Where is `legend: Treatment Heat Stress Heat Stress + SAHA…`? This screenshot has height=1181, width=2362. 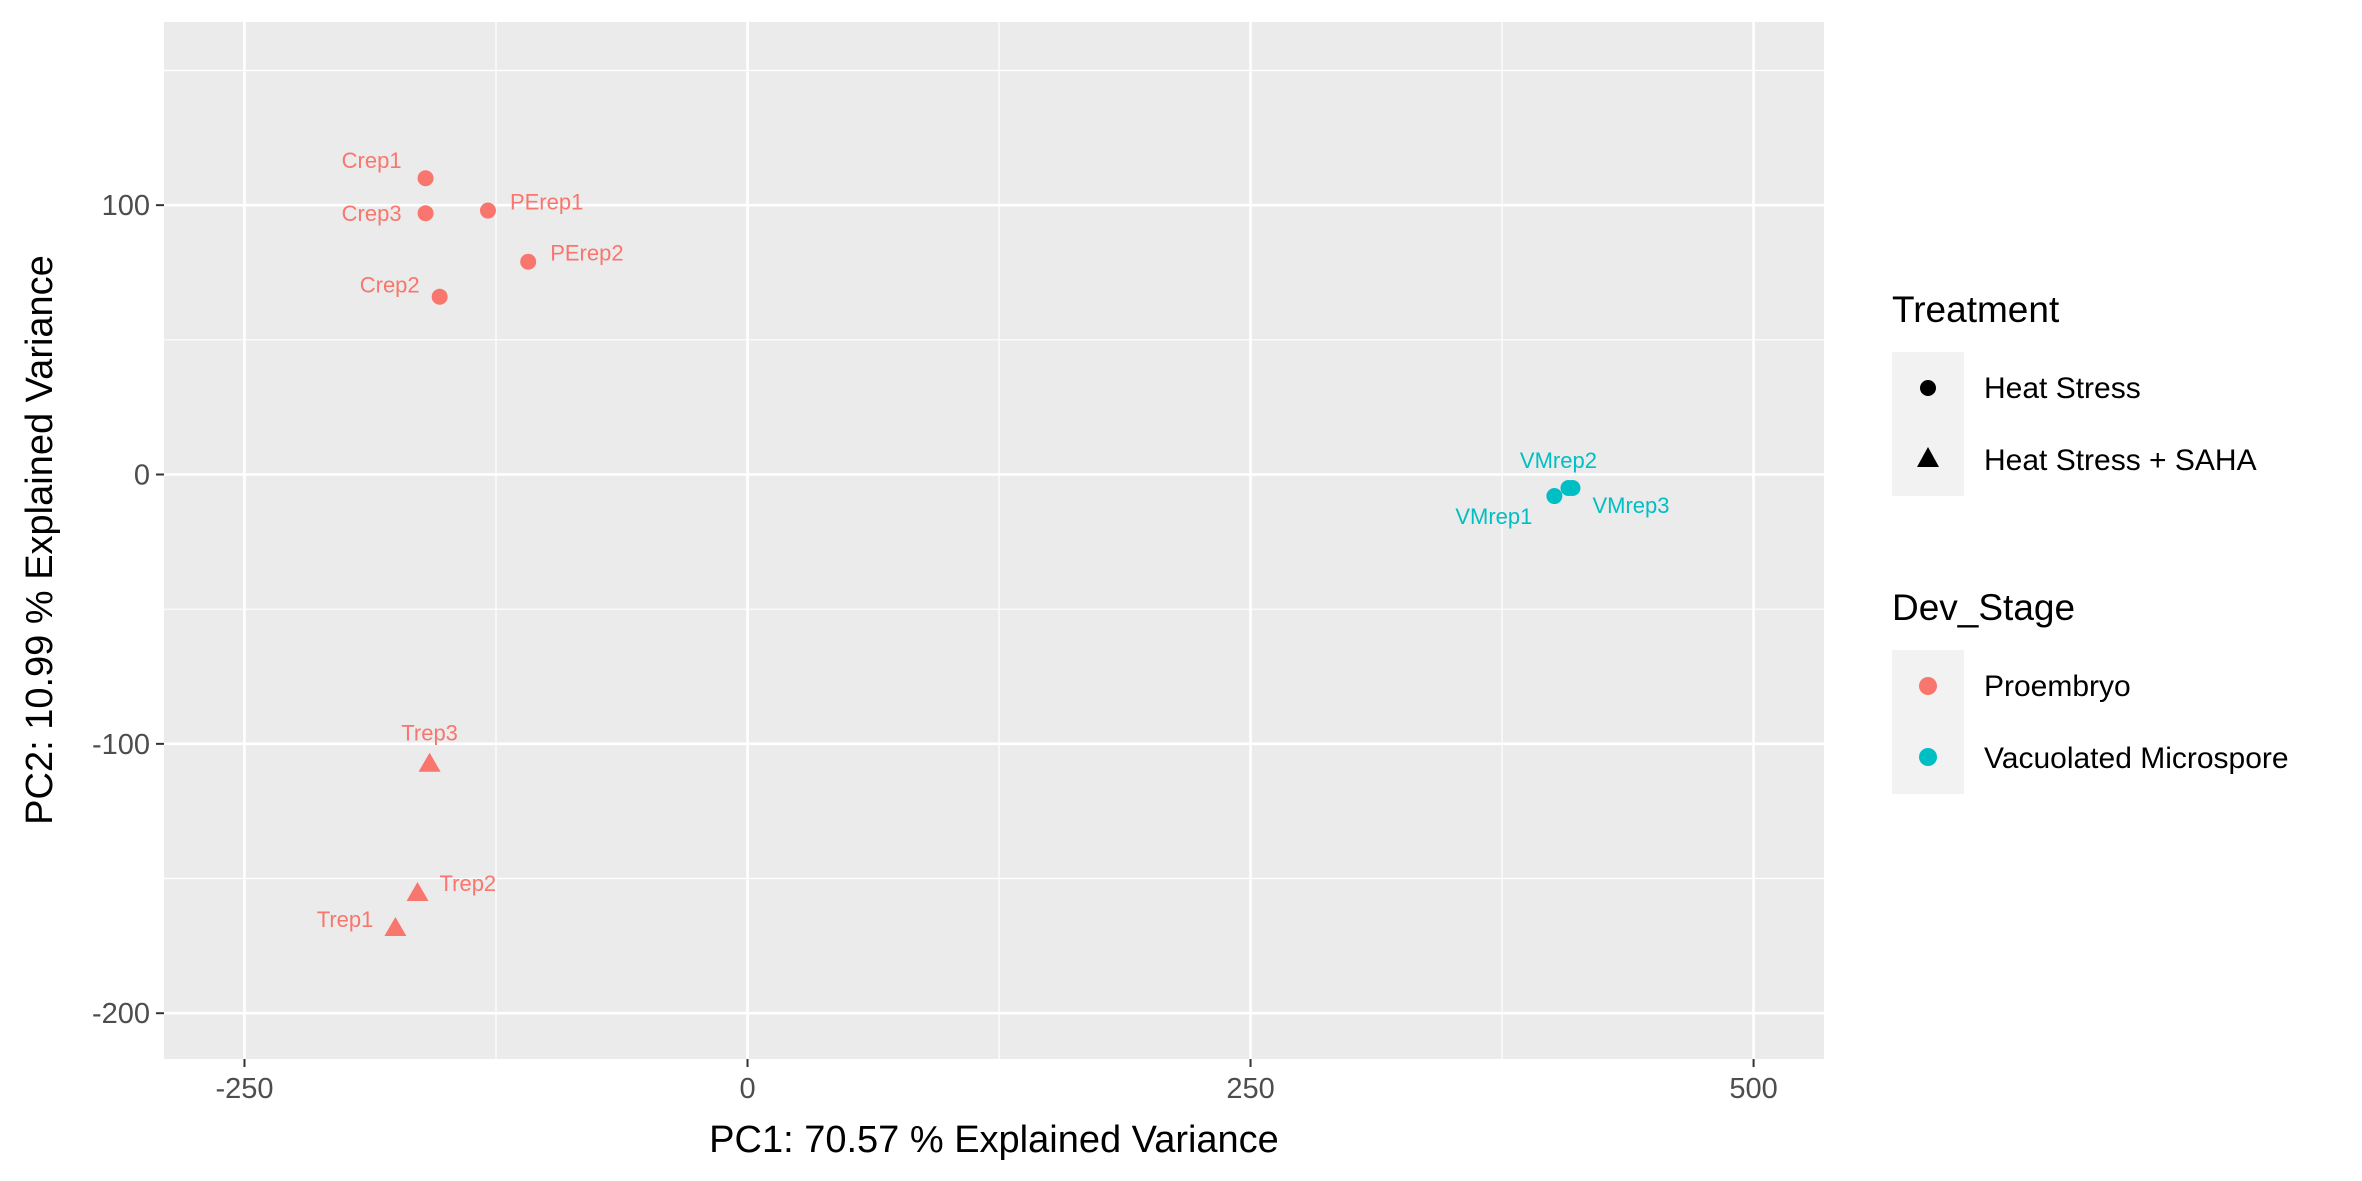 legend: Treatment Heat Stress Heat Stress + SAHA… is located at coordinates (2090, 541).